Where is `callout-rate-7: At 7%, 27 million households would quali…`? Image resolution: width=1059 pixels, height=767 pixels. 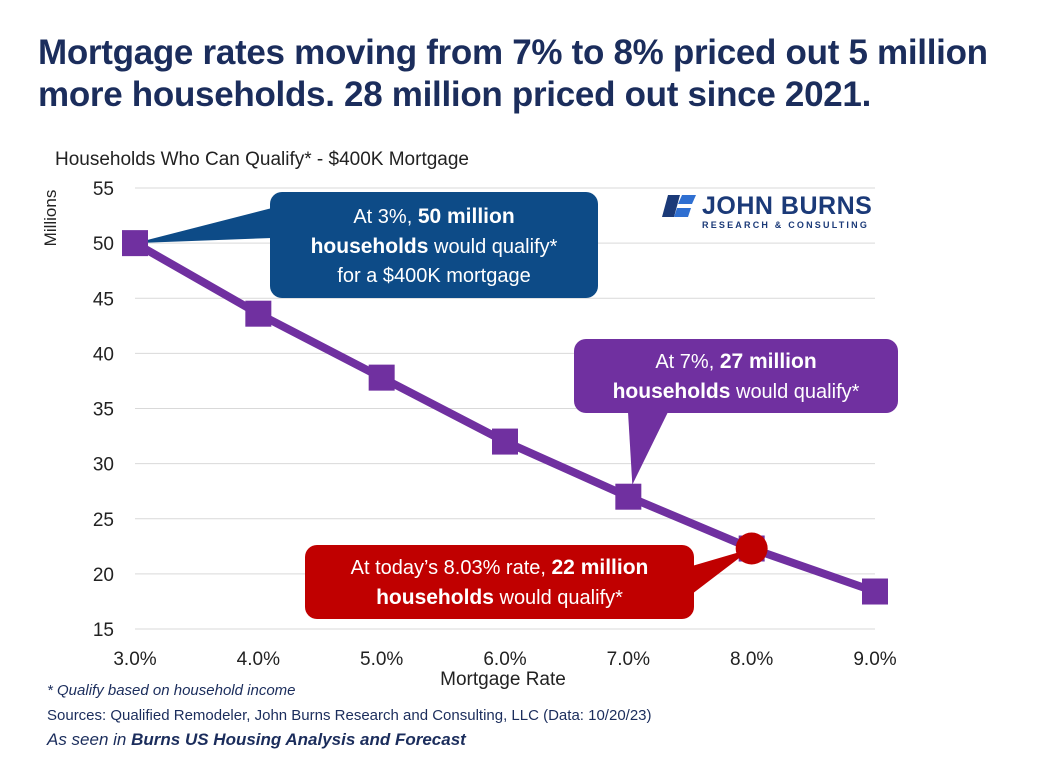 callout-rate-7: At 7%, 27 million households would quali… is located at coordinates (736, 376).